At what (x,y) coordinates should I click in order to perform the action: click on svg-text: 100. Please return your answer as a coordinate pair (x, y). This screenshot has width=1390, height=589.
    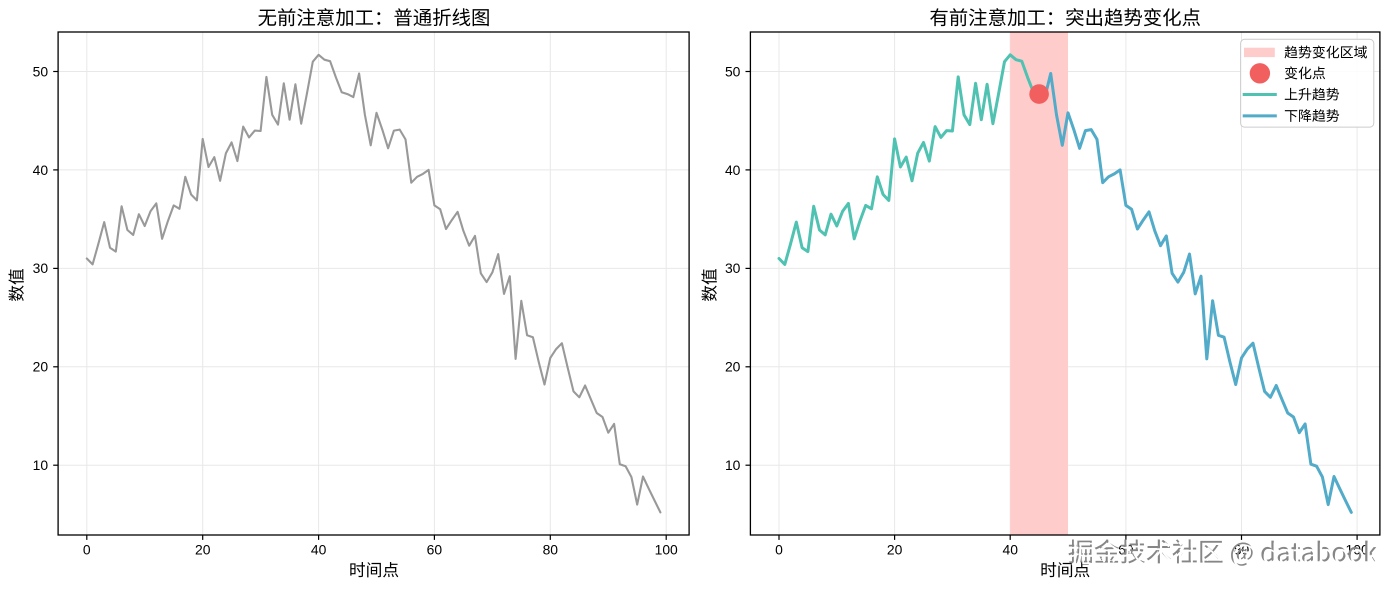
    Looking at the image, I should click on (666, 550).